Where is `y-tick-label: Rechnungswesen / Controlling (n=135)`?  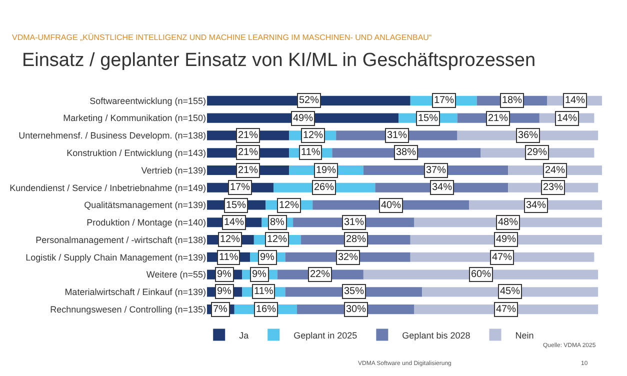 y-tick-label: Rechnungswesen / Controlling (n=135) is located at coordinates (128, 309).